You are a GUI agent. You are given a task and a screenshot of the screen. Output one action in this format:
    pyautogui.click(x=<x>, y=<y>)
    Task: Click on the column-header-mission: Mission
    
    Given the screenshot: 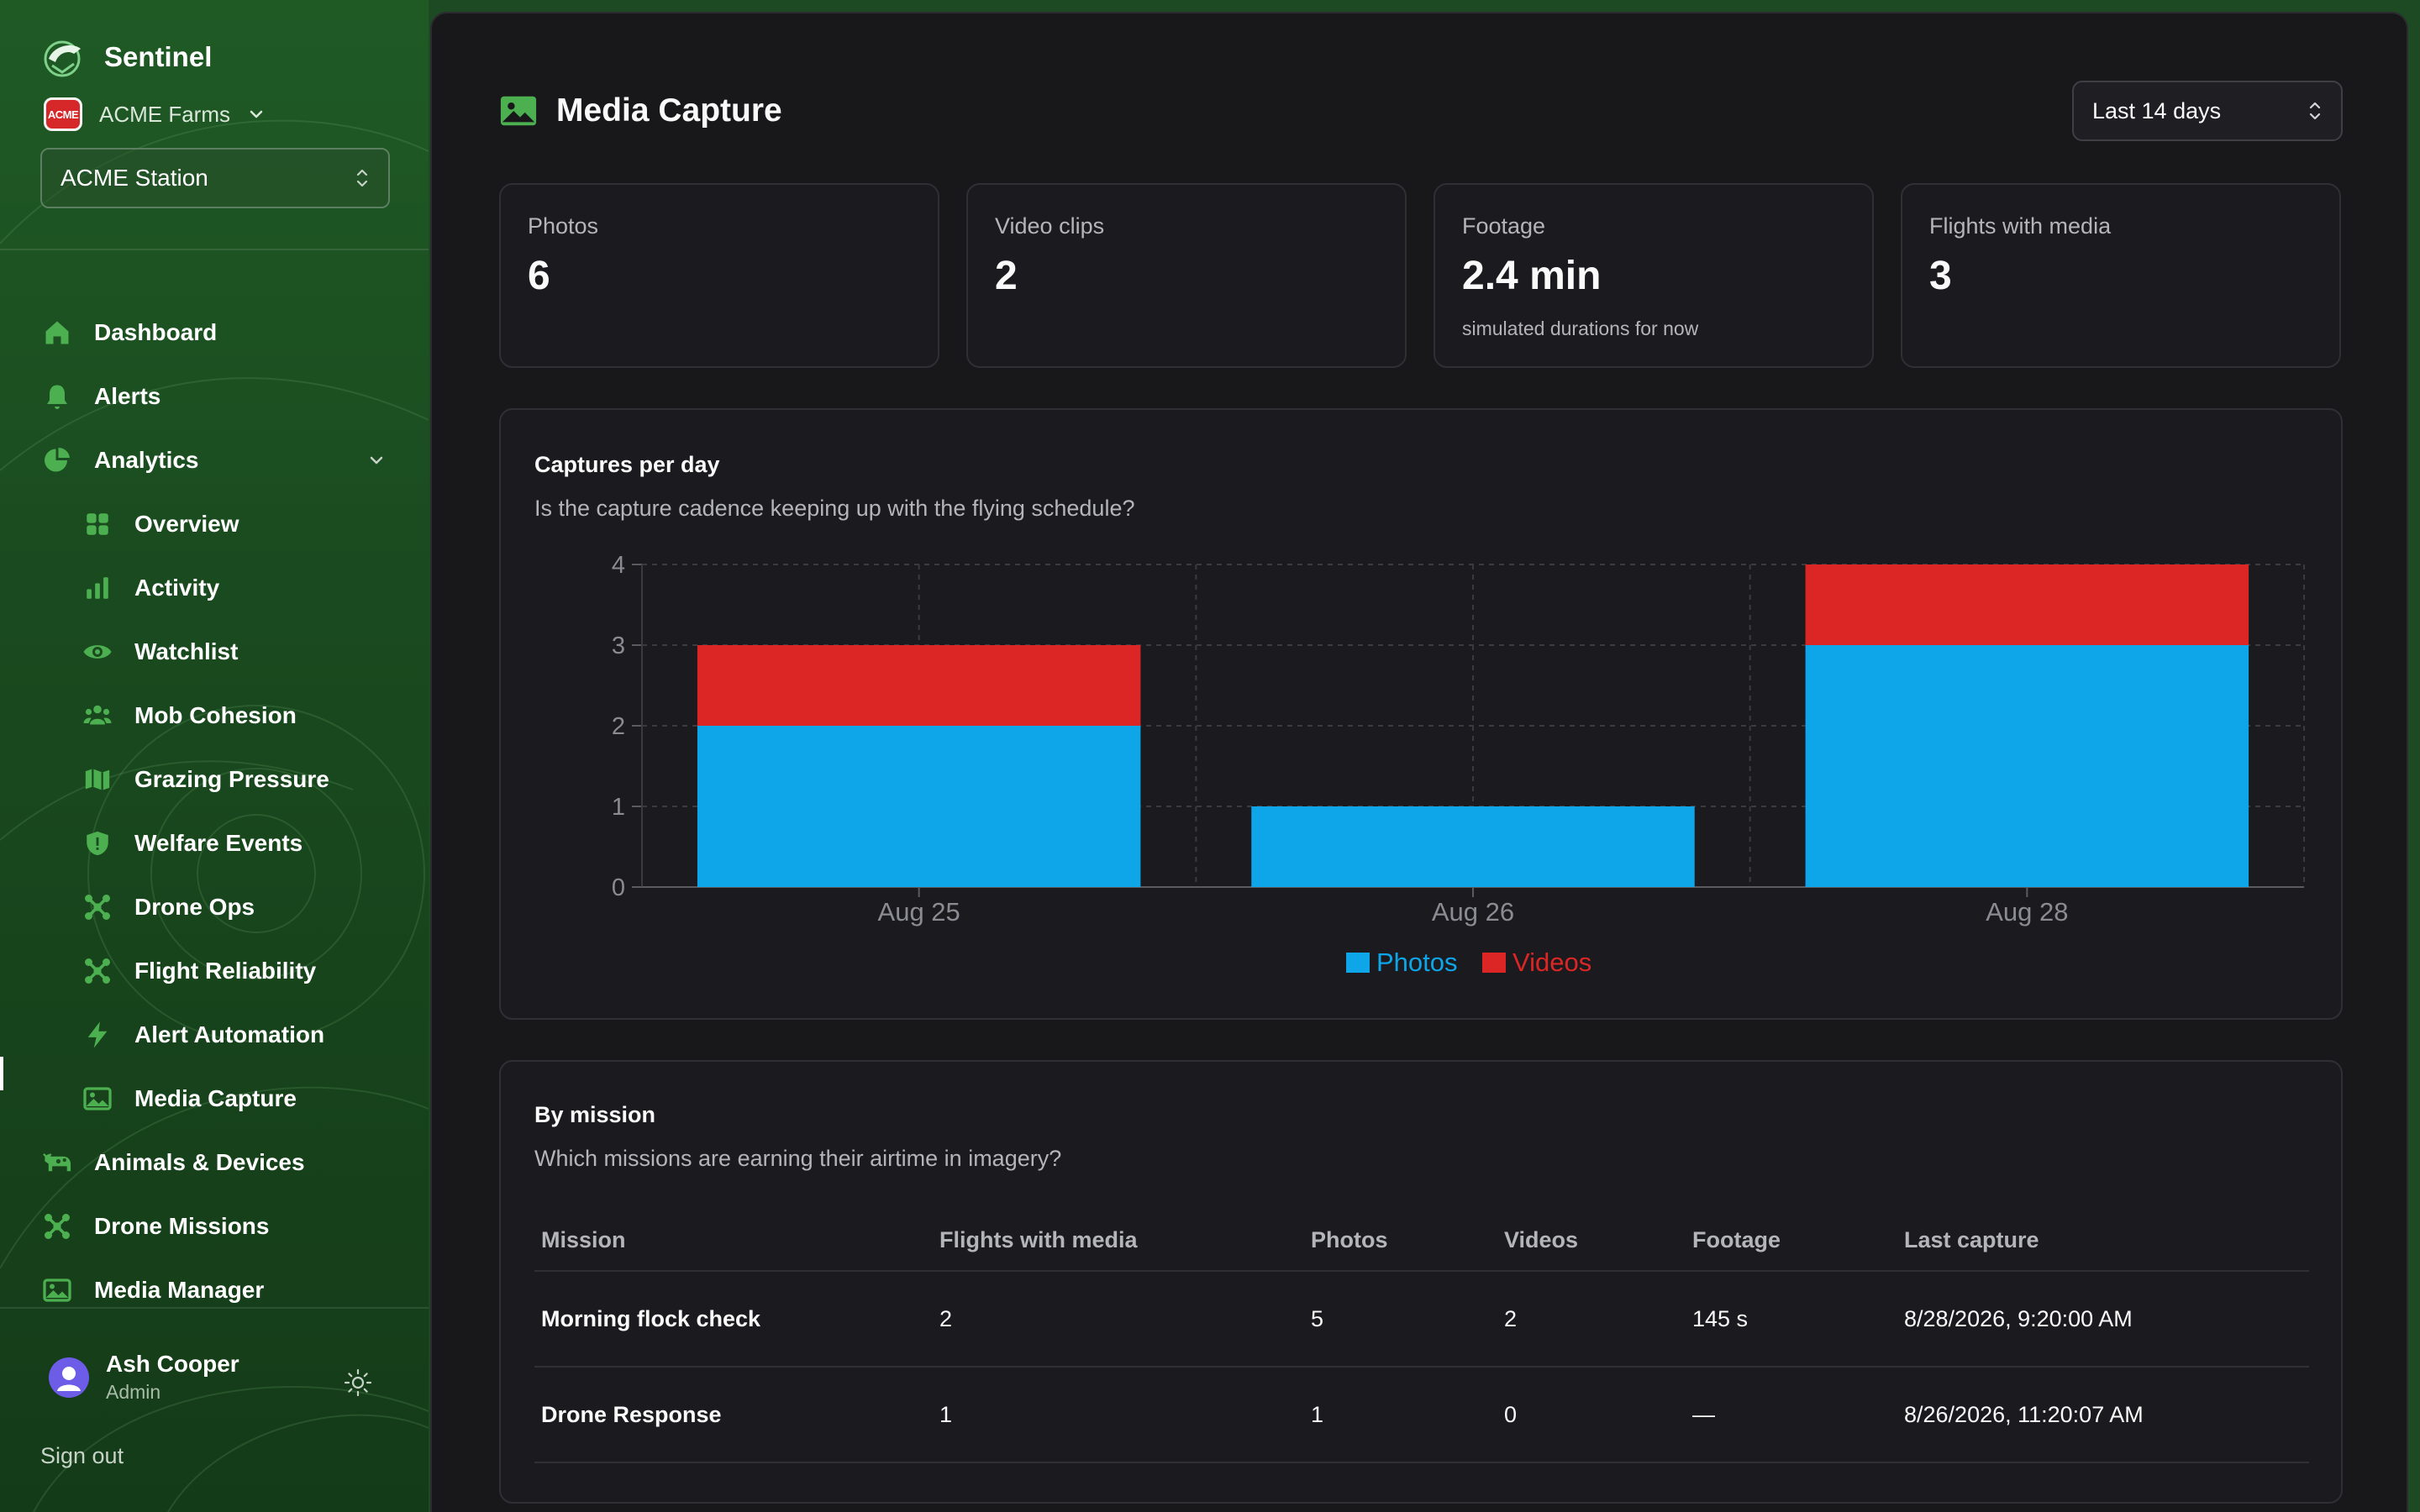 What is the action you would take?
    pyautogui.click(x=583, y=1239)
    